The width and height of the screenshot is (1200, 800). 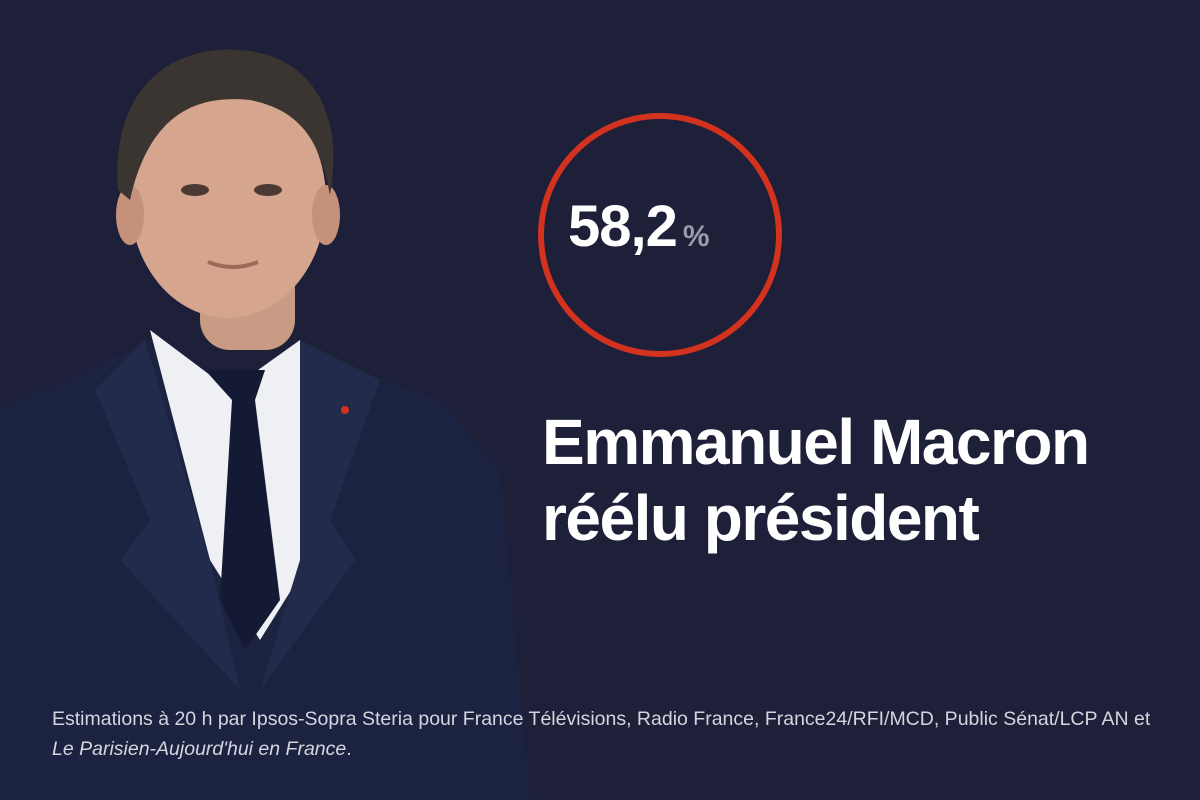 I want to click on result-unit: %, so click(x=696, y=236).